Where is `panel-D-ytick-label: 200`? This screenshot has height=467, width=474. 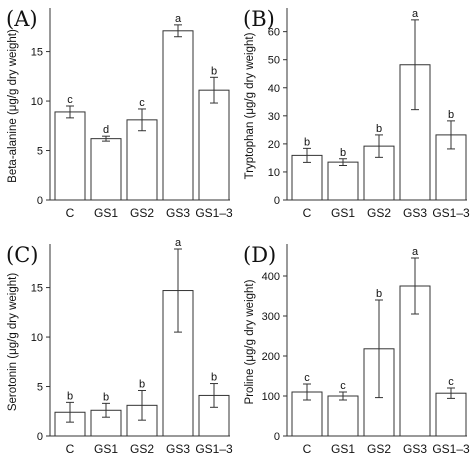
panel-D-ytick-label: 200 is located at coordinates (271, 357).